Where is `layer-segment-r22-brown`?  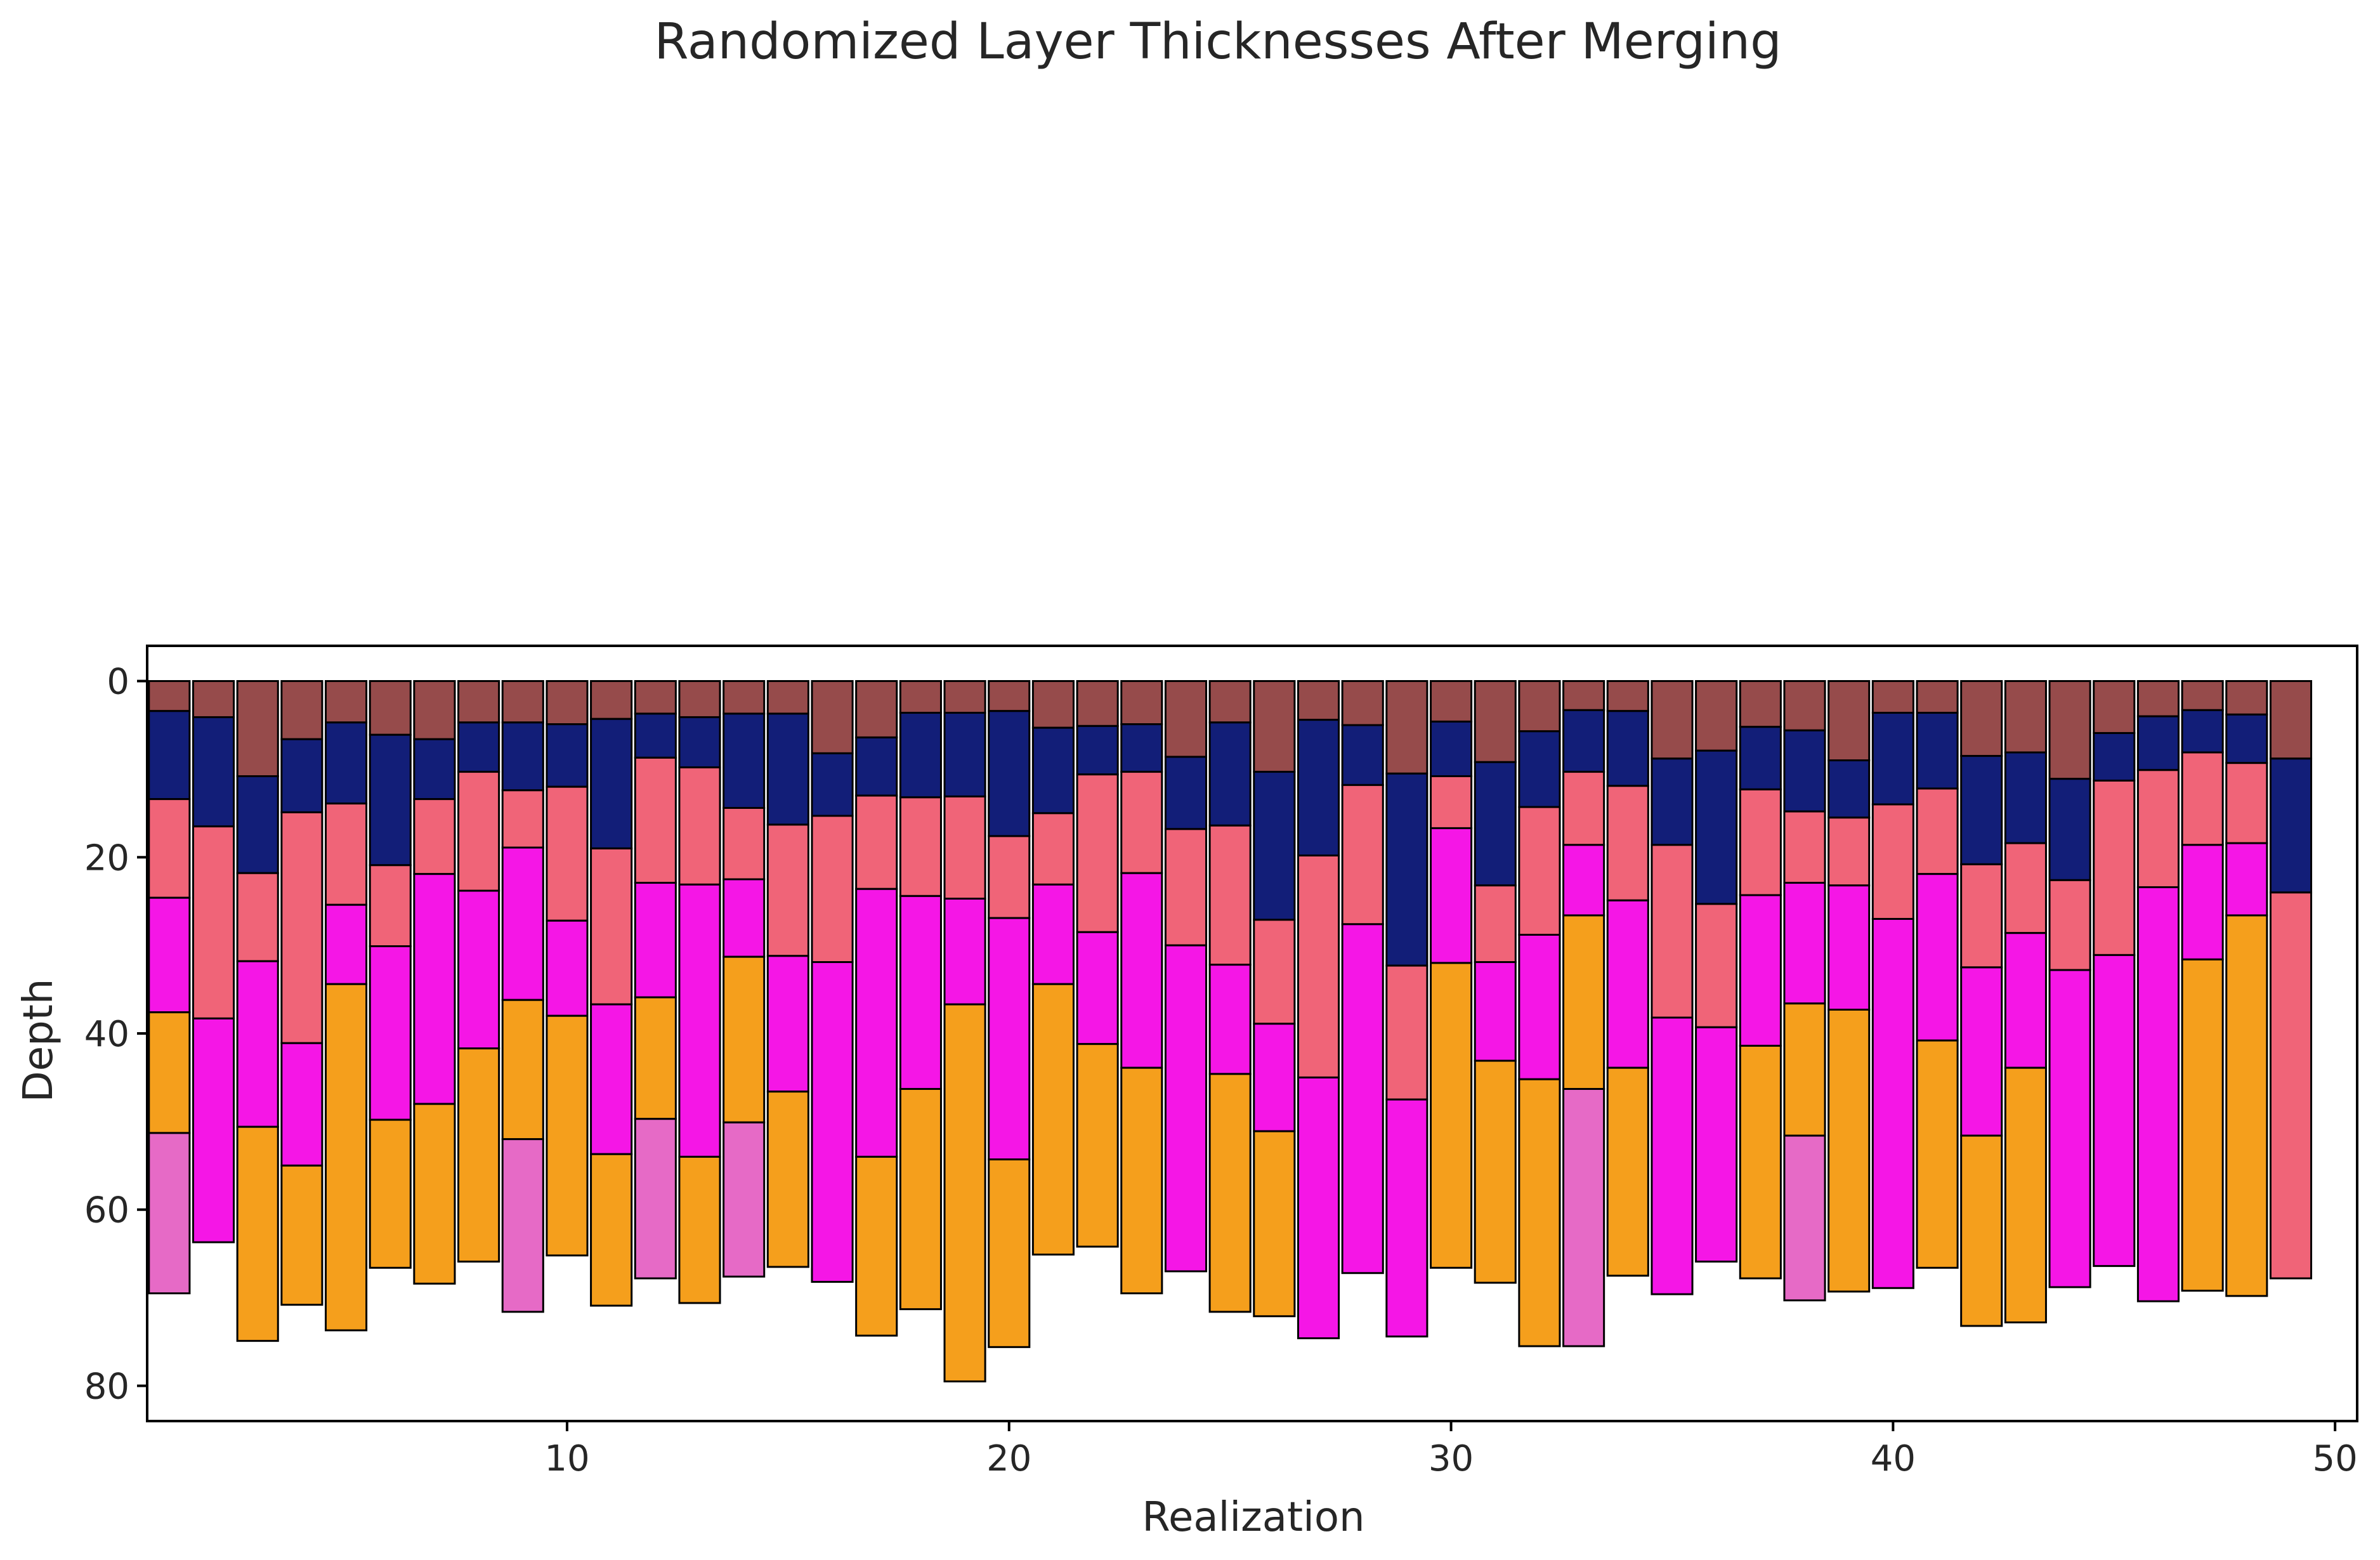
layer-segment-r22-brown is located at coordinates (1097, 703).